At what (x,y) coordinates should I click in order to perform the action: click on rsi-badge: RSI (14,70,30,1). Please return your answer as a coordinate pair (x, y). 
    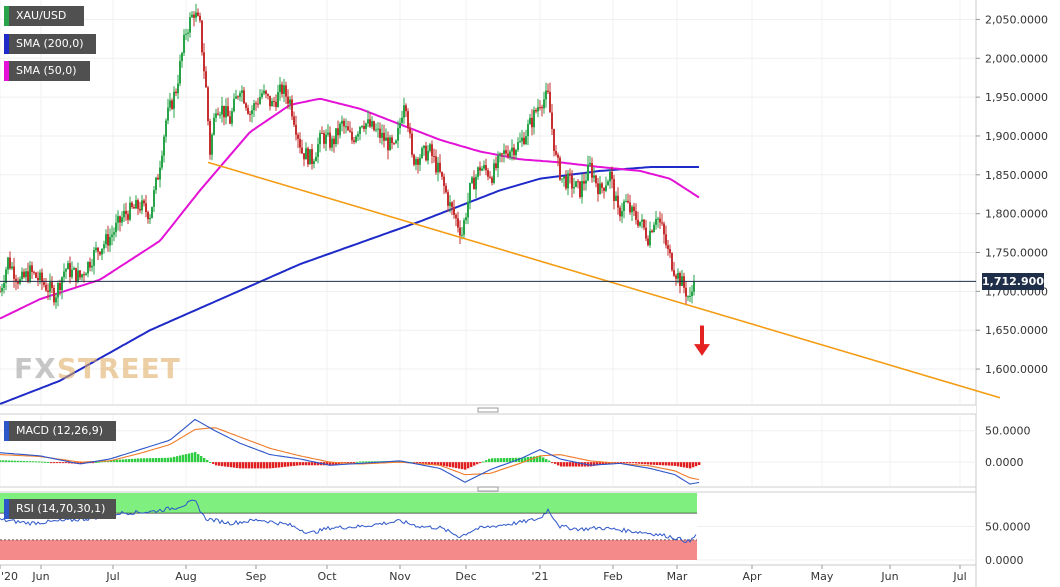
    Looking at the image, I should click on (60, 509).